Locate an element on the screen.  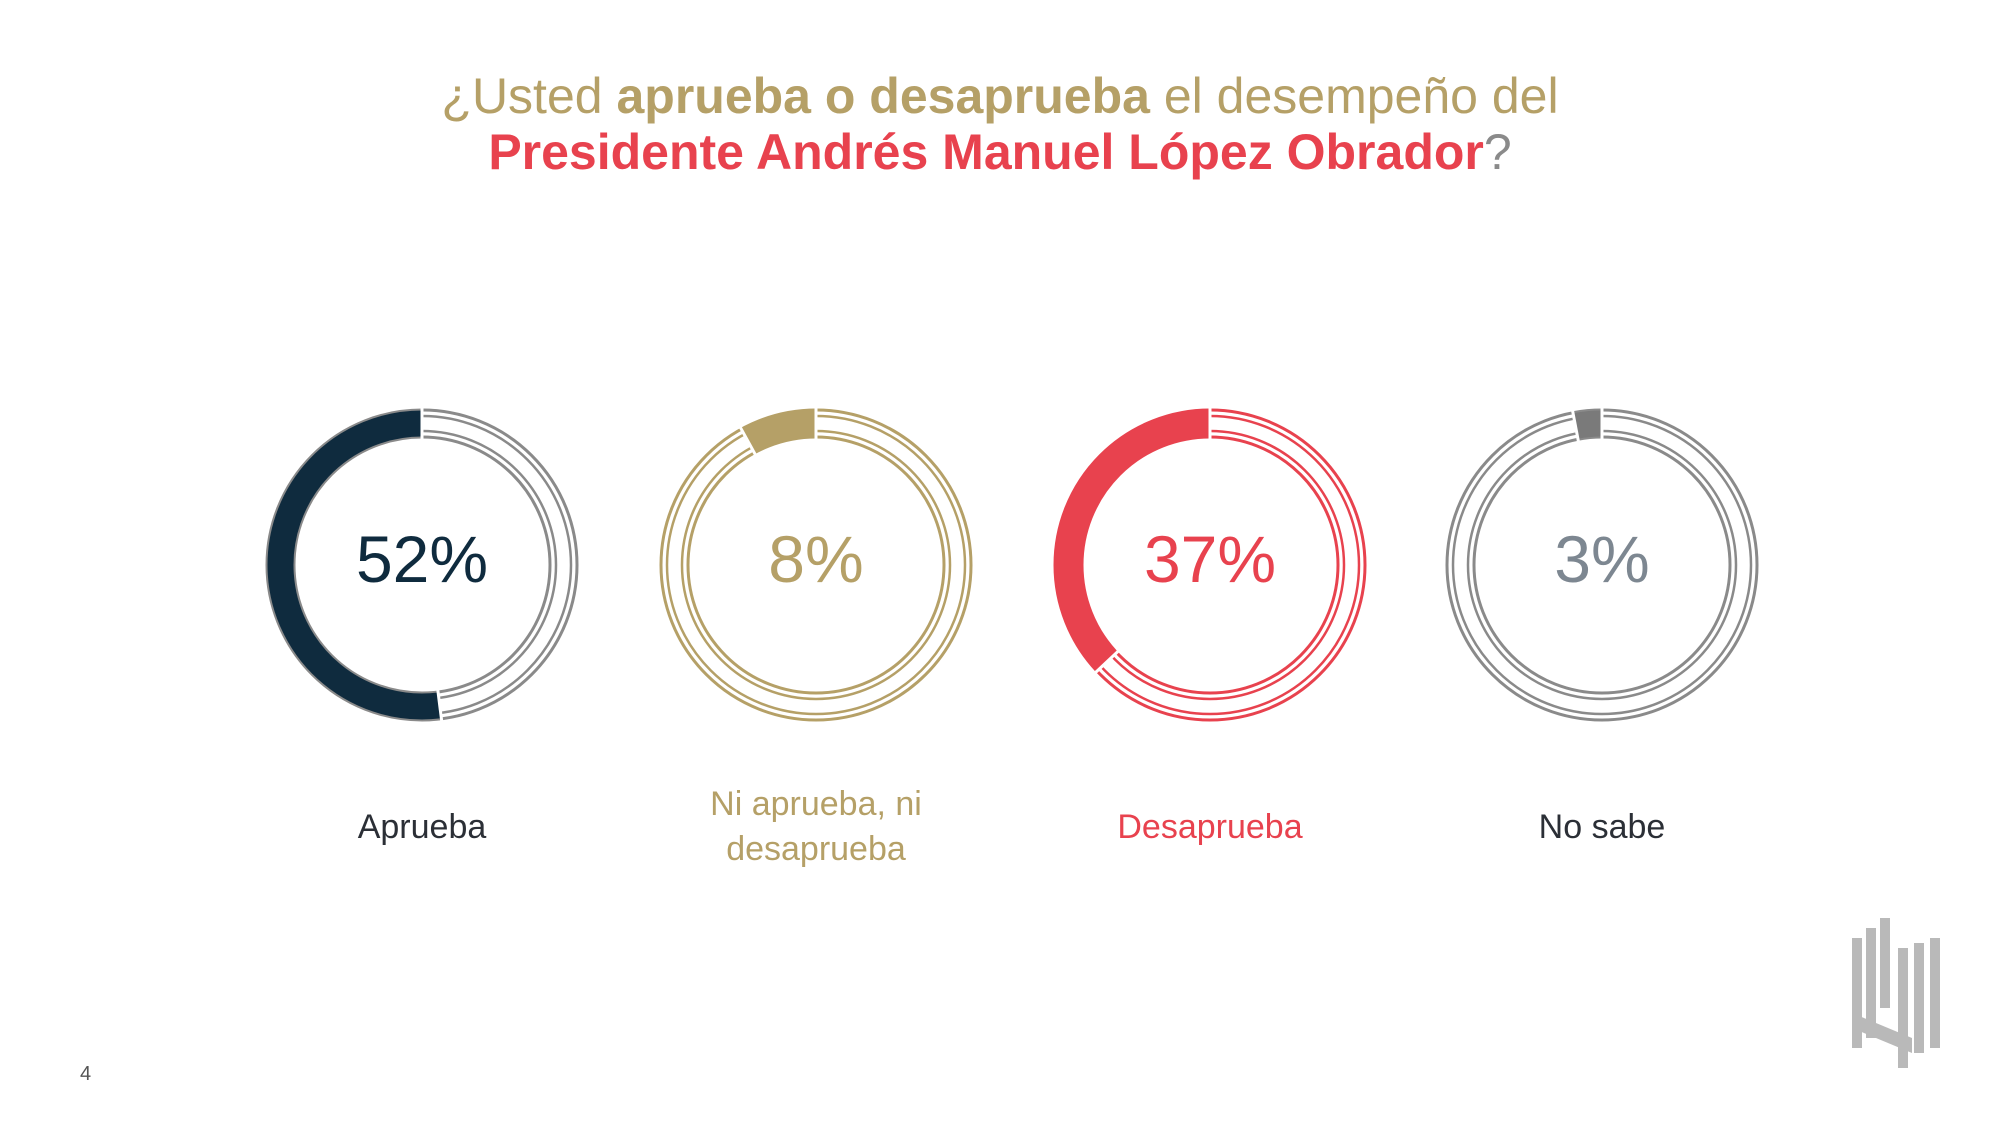
label-line: Aprueba is located at coordinates (422, 827).